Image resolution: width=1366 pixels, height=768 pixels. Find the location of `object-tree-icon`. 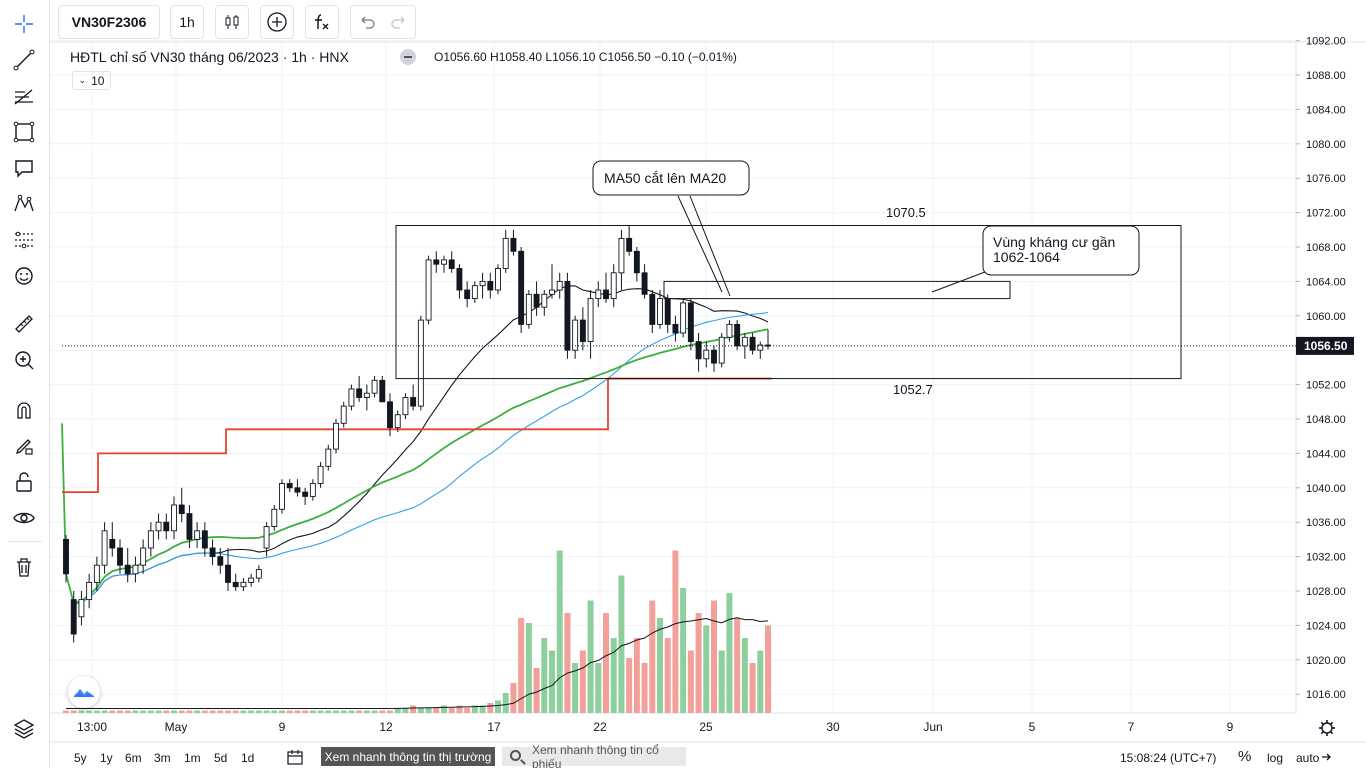

object-tree-icon is located at coordinates (24, 729).